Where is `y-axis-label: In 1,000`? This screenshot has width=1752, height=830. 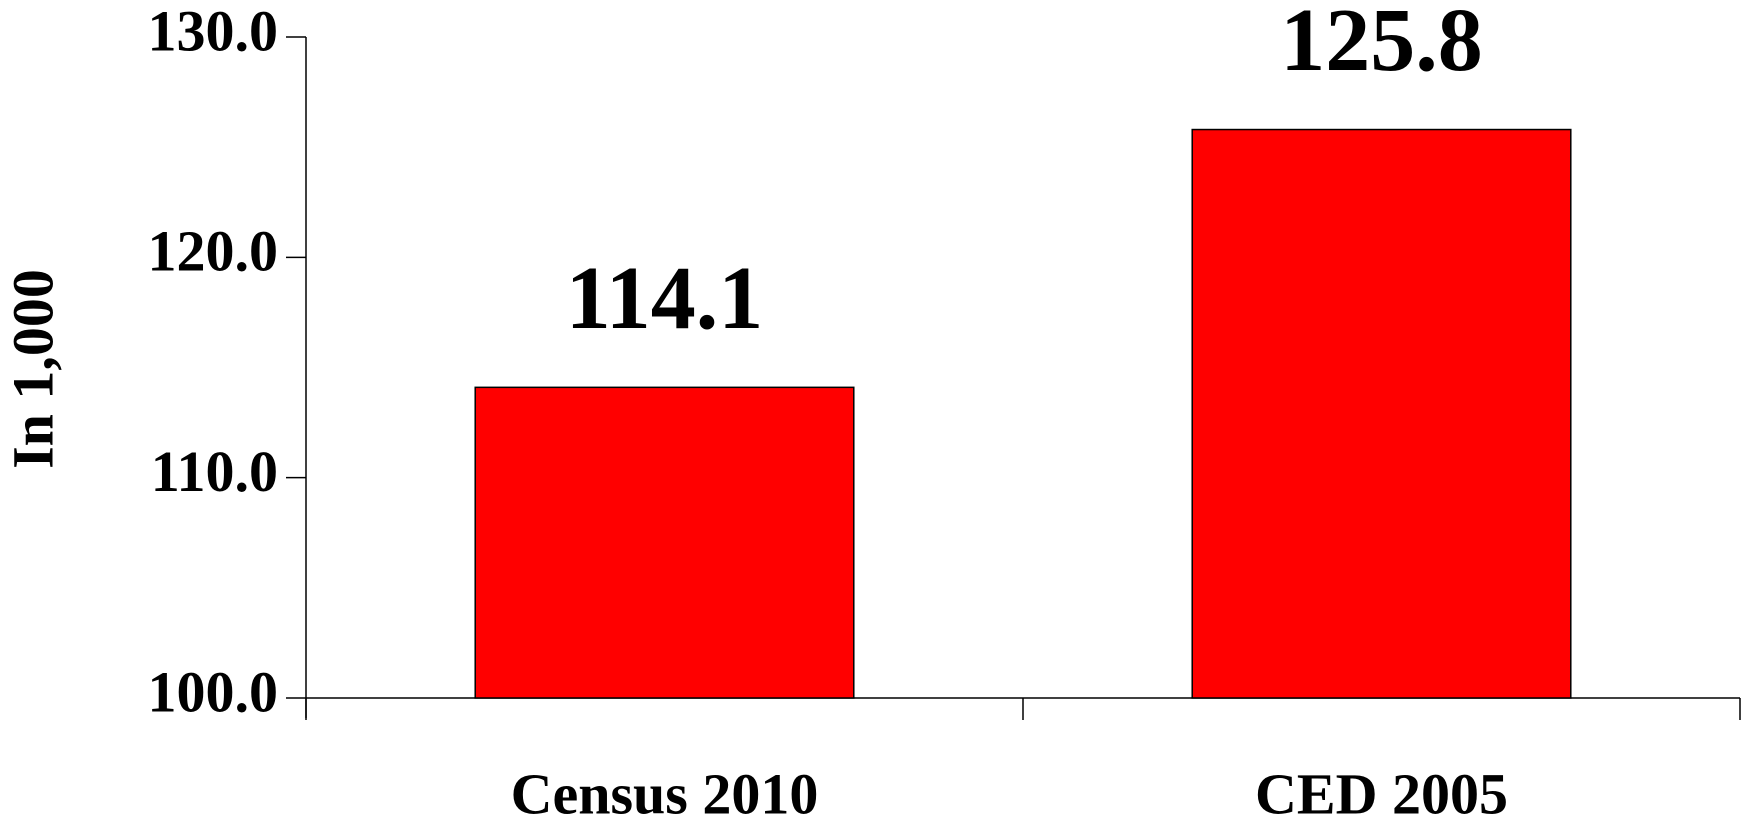 y-axis-label: In 1,000 is located at coordinates (32, 369).